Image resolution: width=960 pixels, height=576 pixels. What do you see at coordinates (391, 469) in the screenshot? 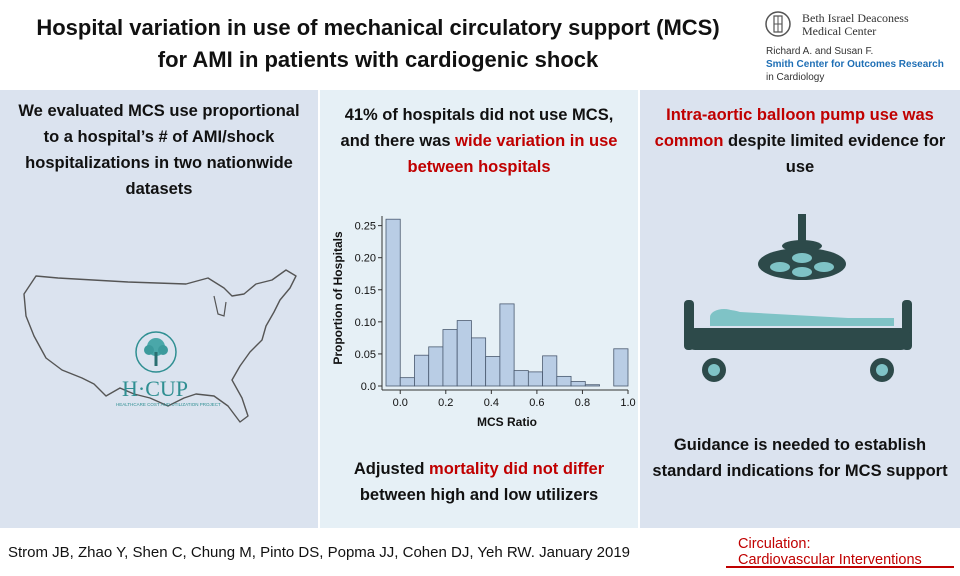
I see `conclusion-pre: Adjusted` at bounding box center [391, 469].